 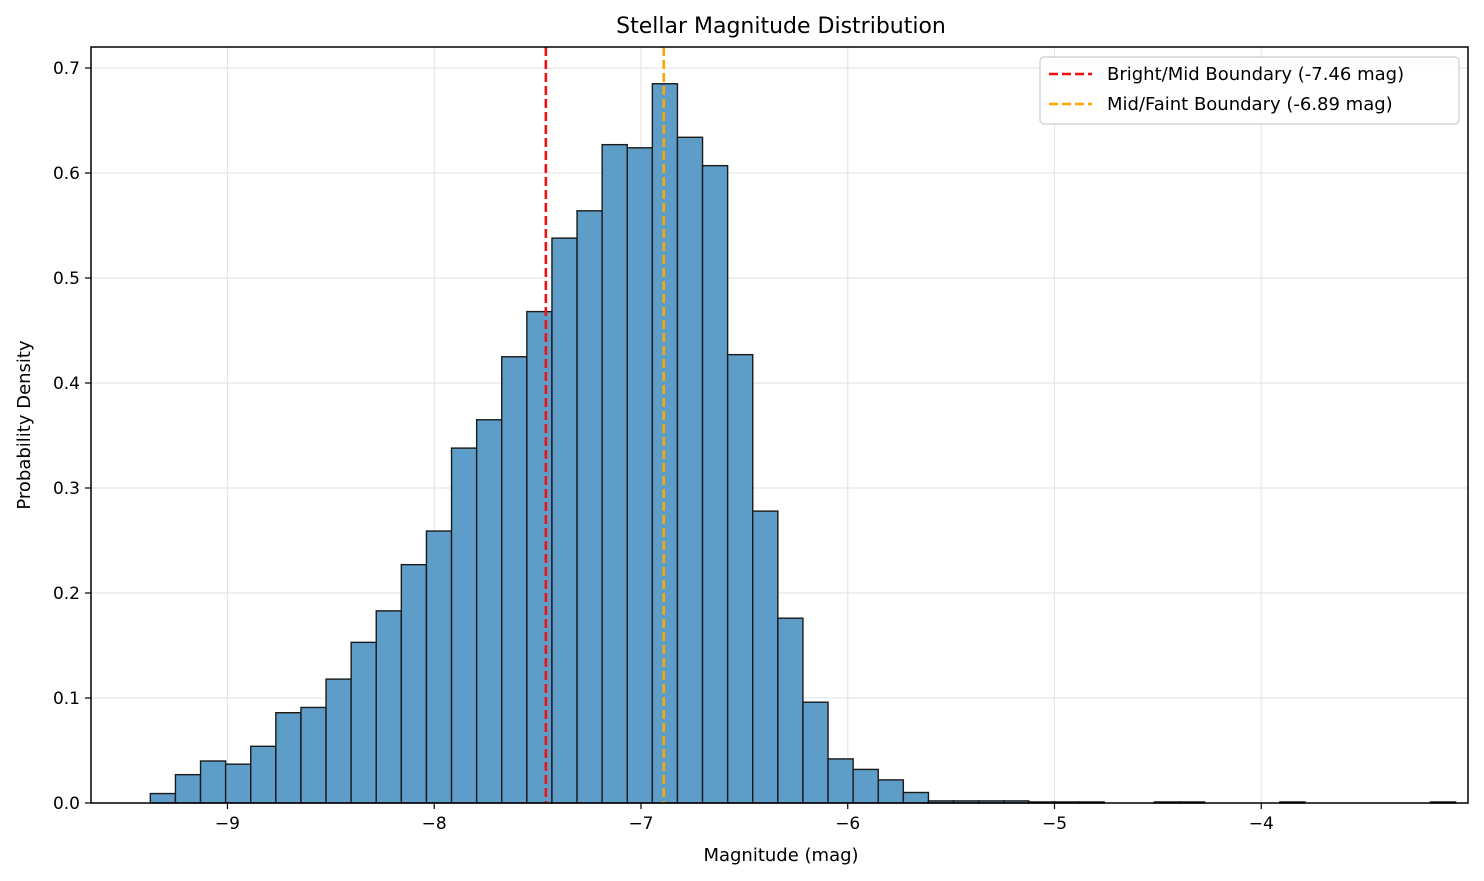 I want to click on y-tick-label: 0.3, so click(x=66, y=489).